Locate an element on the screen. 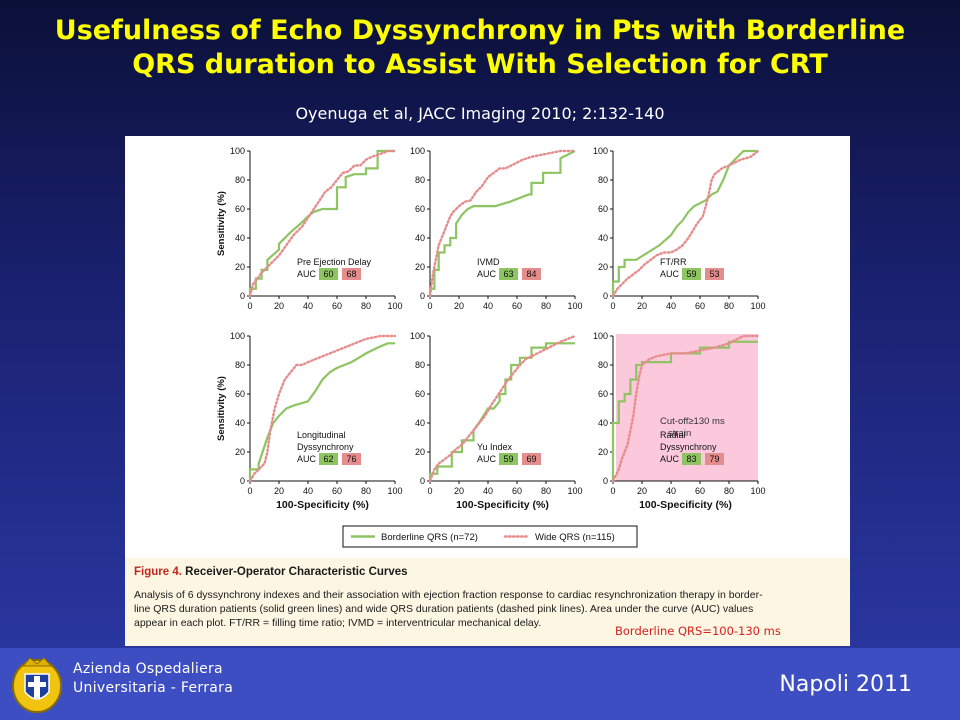 The width and height of the screenshot is (960, 720). roc-plot-3: 00 20 20 40 40 60 60 80 80 100 100 FT/RR AUC 59 53 is located at coordinates (679, 228).